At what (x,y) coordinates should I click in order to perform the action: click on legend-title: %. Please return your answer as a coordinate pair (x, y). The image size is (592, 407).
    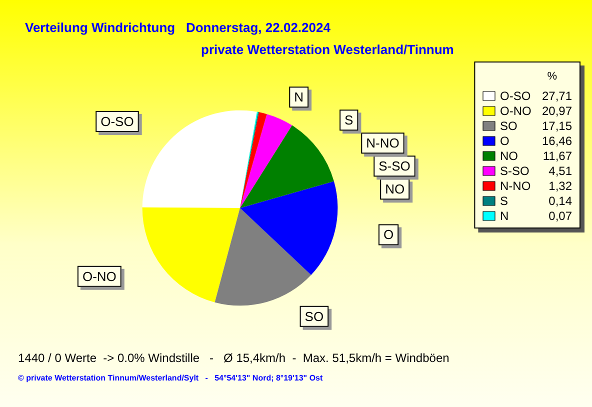
    Looking at the image, I should click on (552, 76).